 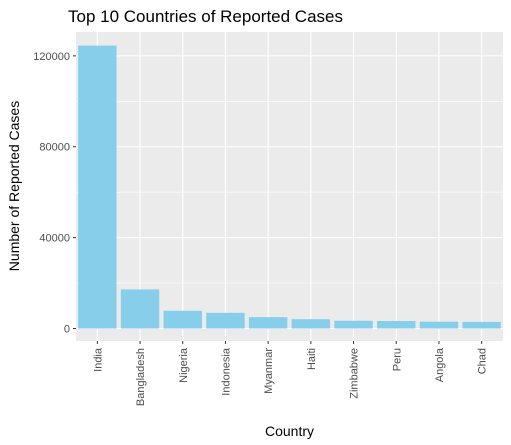 What do you see at coordinates (311, 324) in the screenshot?
I see `bar-haiti` at bounding box center [311, 324].